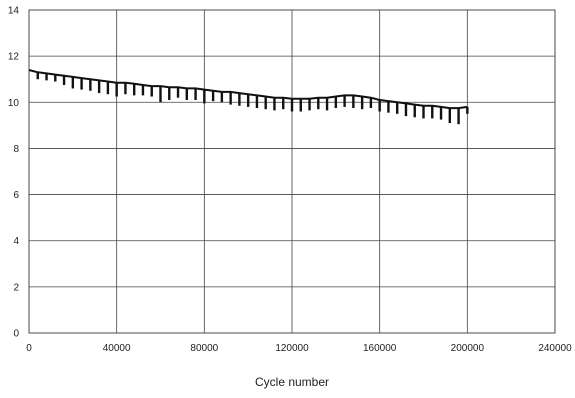  Describe the element at coordinates (292, 348) in the screenshot. I see `x-tick-label: 120000` at that location.